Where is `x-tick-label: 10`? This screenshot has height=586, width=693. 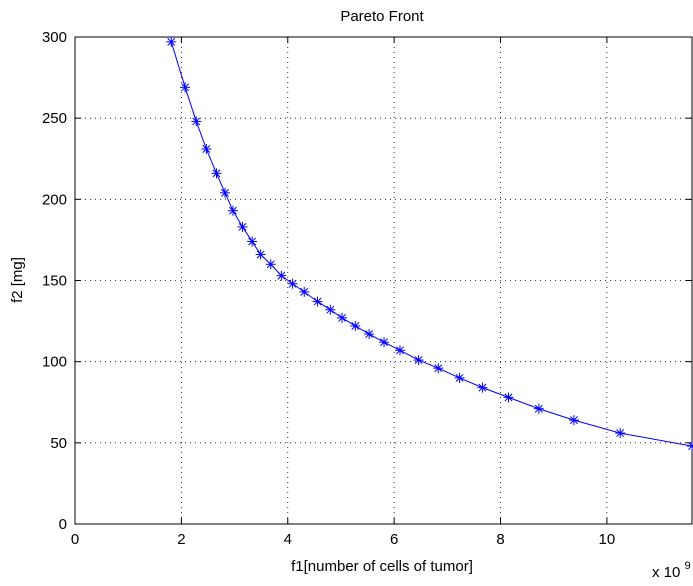 x-tick-label: 10 is located at coordinates (607, 539).